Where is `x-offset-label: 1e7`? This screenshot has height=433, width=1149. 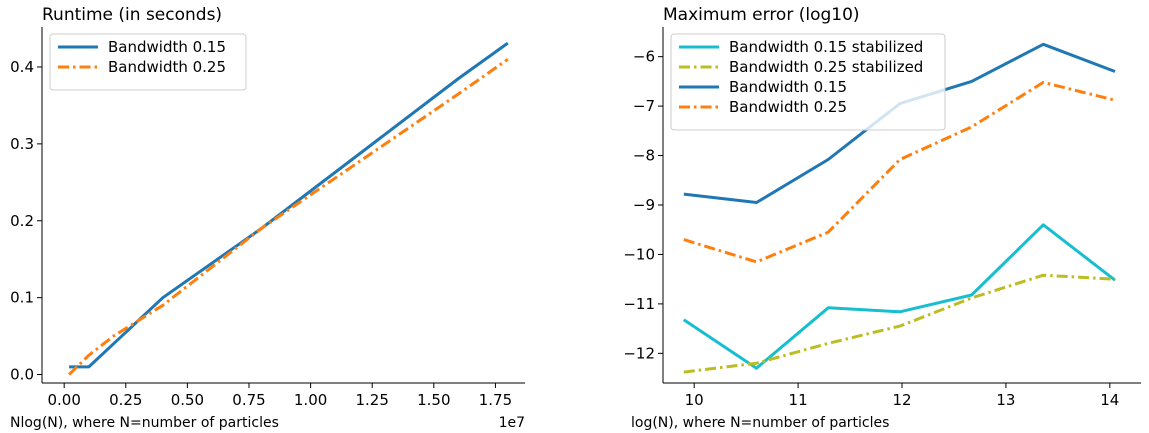 x-offset-label: 1e7 is located at coordinates (512, 423).